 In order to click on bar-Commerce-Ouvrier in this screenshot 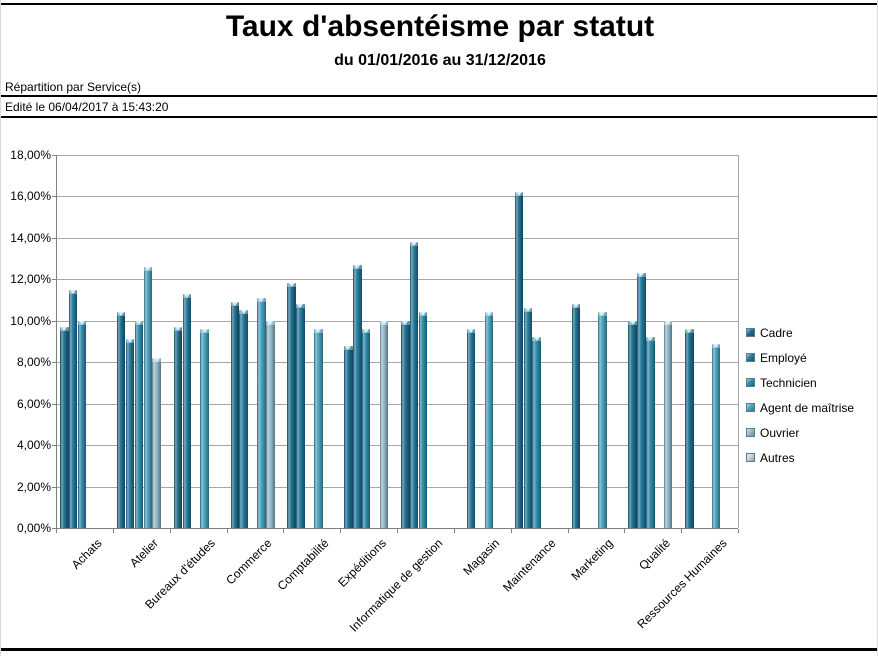, I will do `click(270, 424)`.